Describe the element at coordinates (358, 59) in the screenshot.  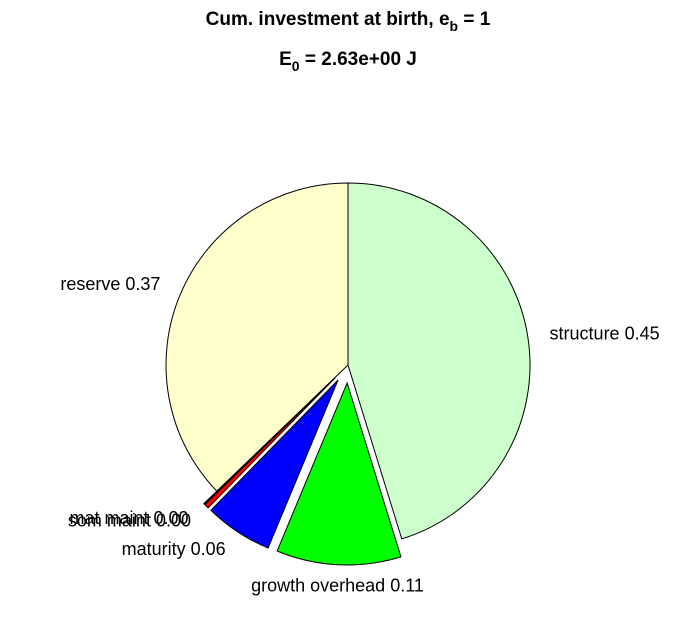
I see `subtitle-text: = 2.63e+00 J` at that location.